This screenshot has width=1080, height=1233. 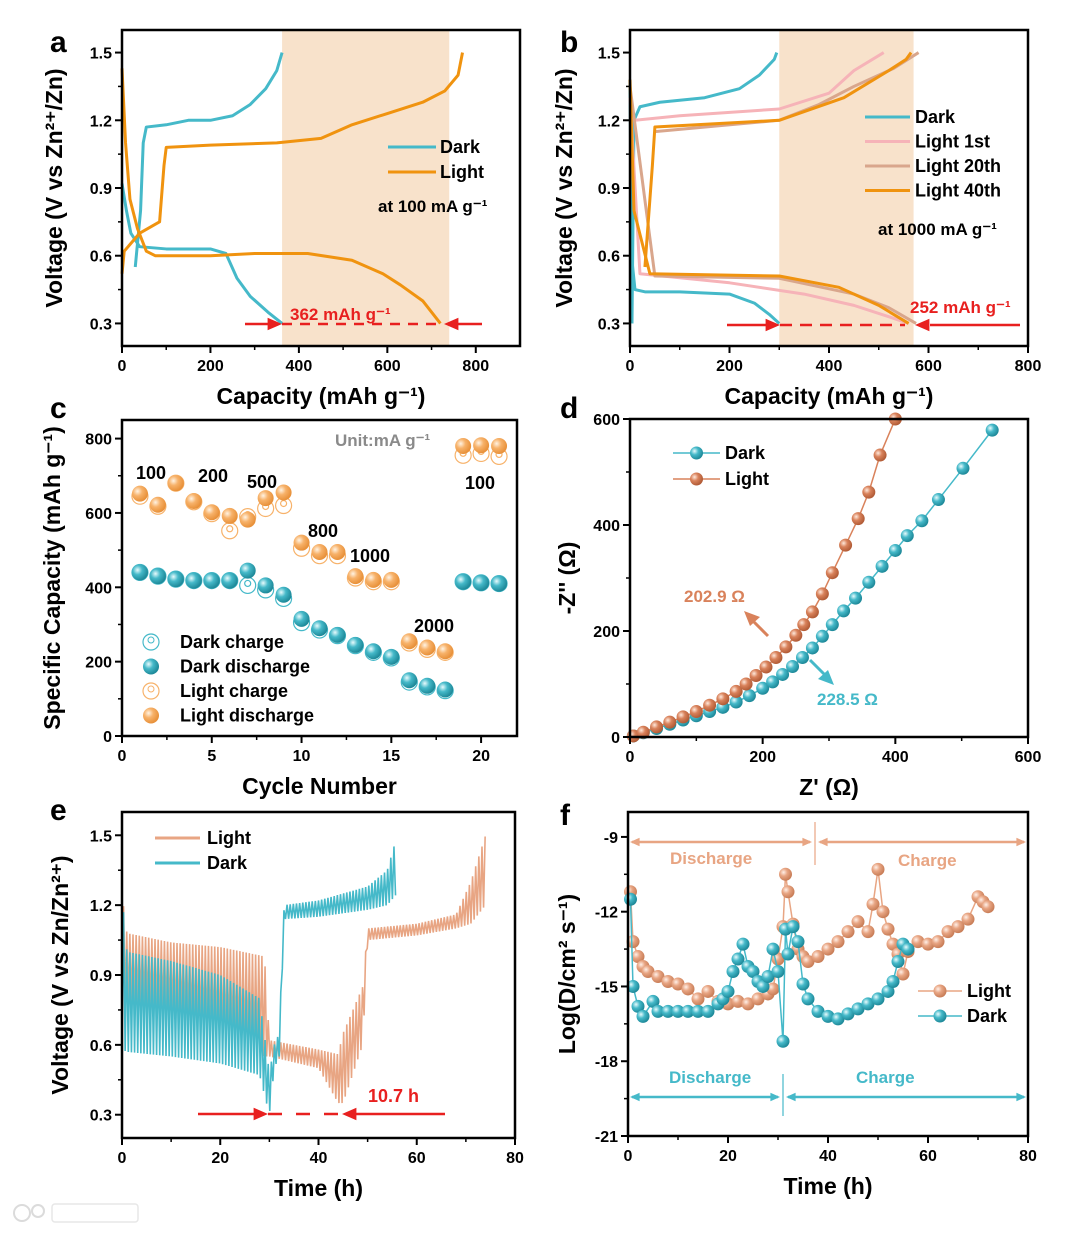 I want to click on annotation-charge-light: Charge, so click(x=927, y=860).